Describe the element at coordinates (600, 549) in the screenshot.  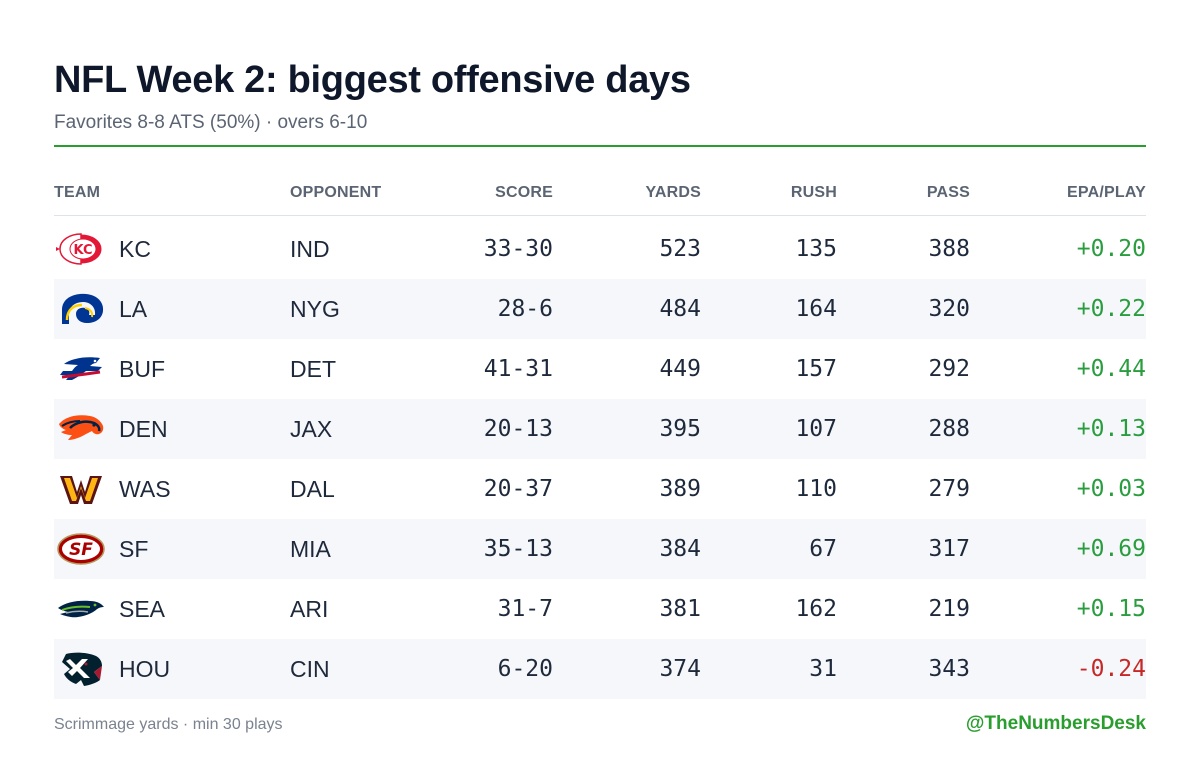
I see `table-row: SF SF MIA 35-13 384 67 317 +0.69` at that location.